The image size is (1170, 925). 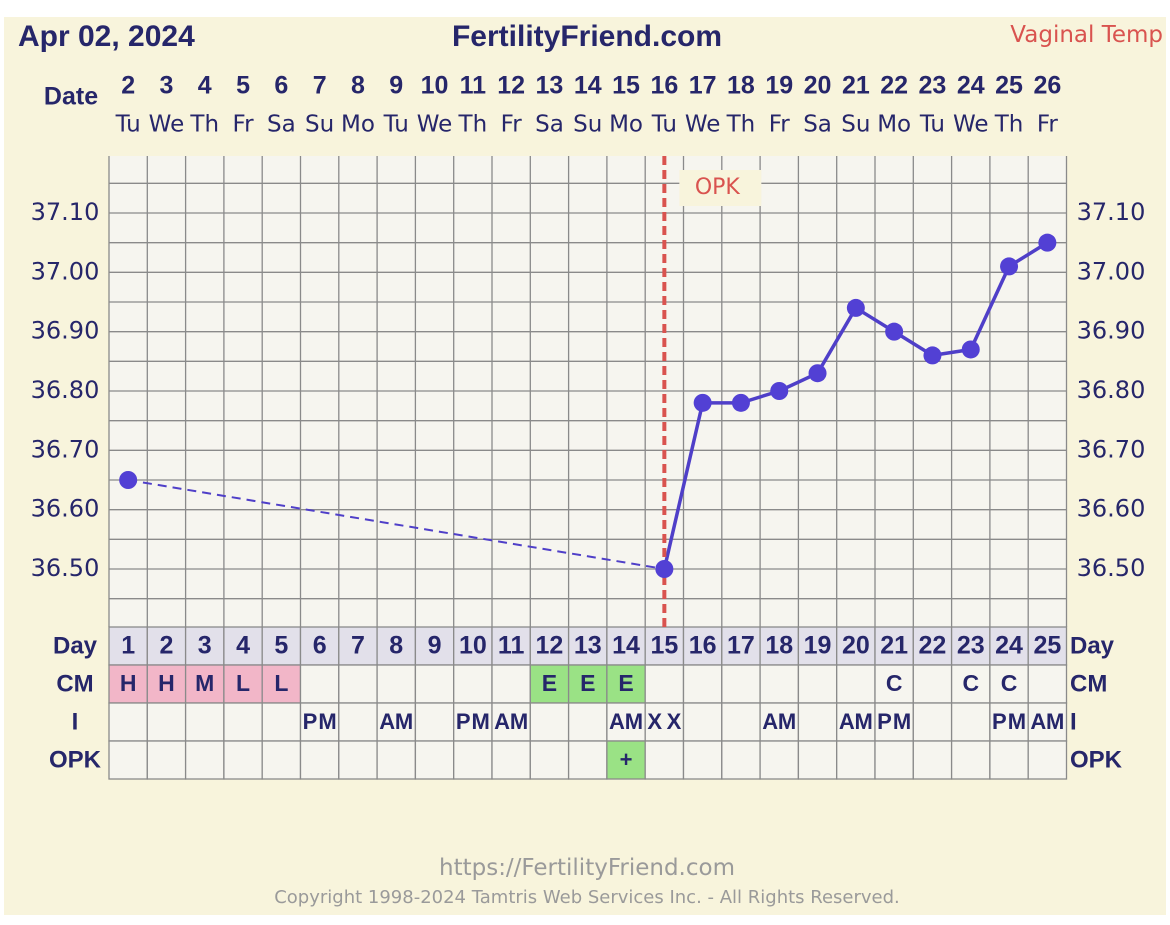 I want to click on weekday-label: Tu, so click(x=932, y=125).